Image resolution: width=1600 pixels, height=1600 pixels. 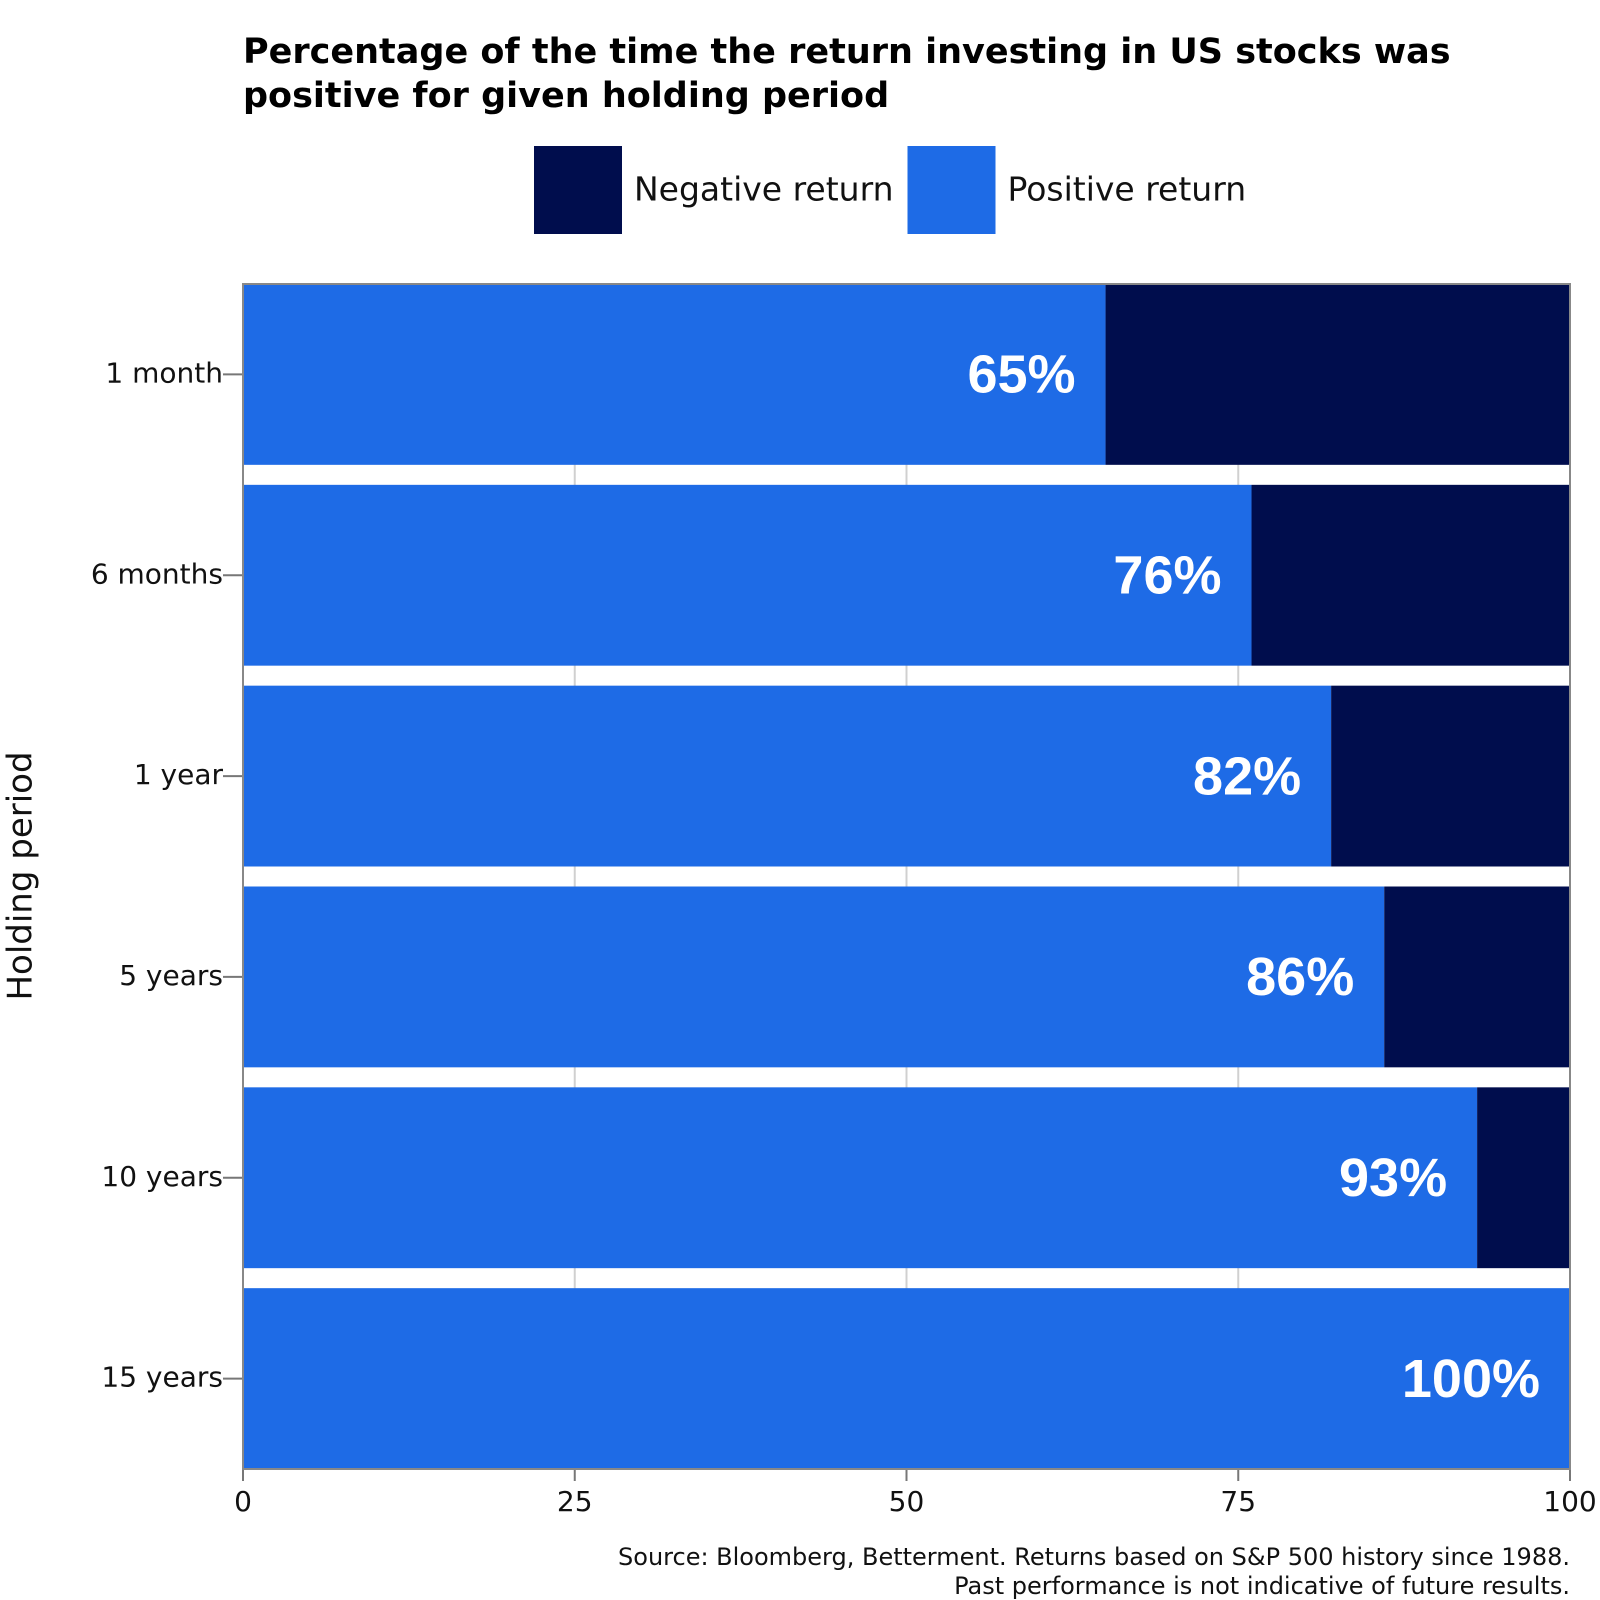 I want to click on value-label: 86%, so click(x=1300, y=977).